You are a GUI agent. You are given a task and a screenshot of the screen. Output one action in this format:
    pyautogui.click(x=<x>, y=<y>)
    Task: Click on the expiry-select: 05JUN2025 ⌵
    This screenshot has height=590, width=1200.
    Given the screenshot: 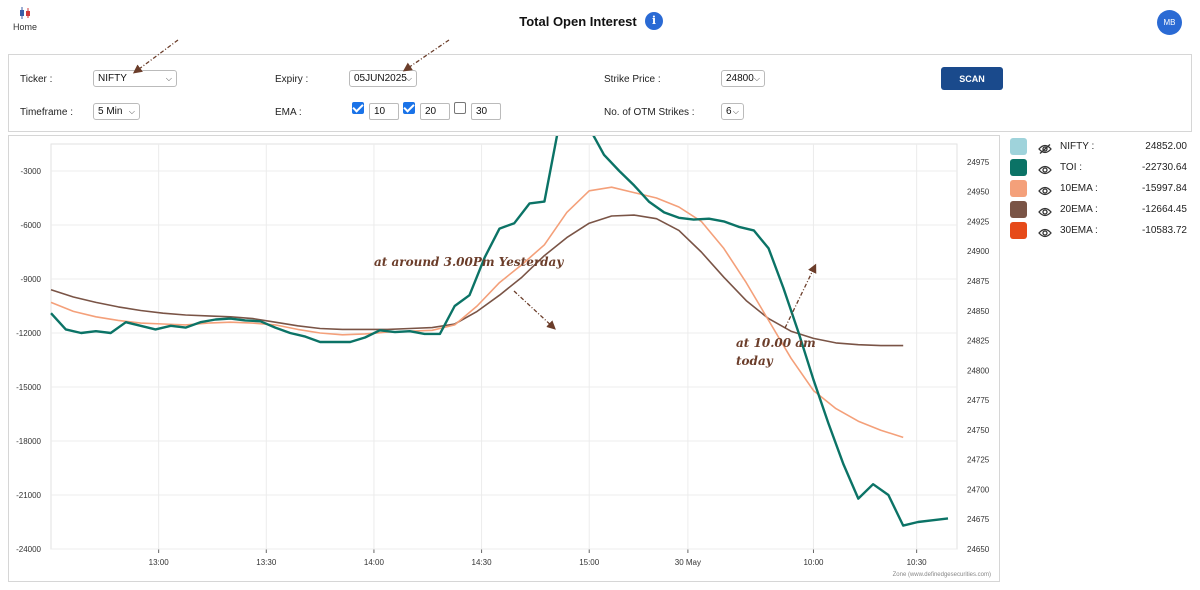 What is the action you would take?
    pyautogui.click(x=383, y=78)
    